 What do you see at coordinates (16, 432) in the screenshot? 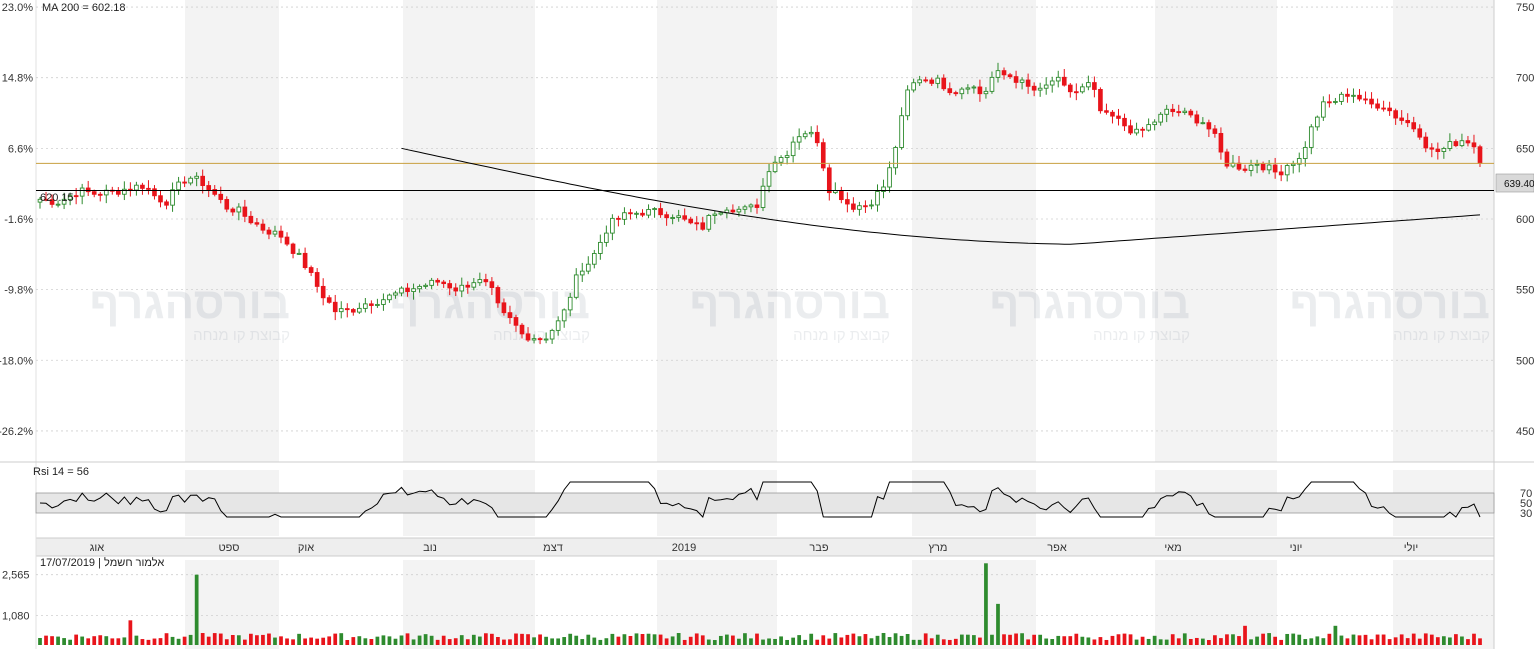
I see `left-axis-tick: -26.2%` at bounding box center [16, 432].